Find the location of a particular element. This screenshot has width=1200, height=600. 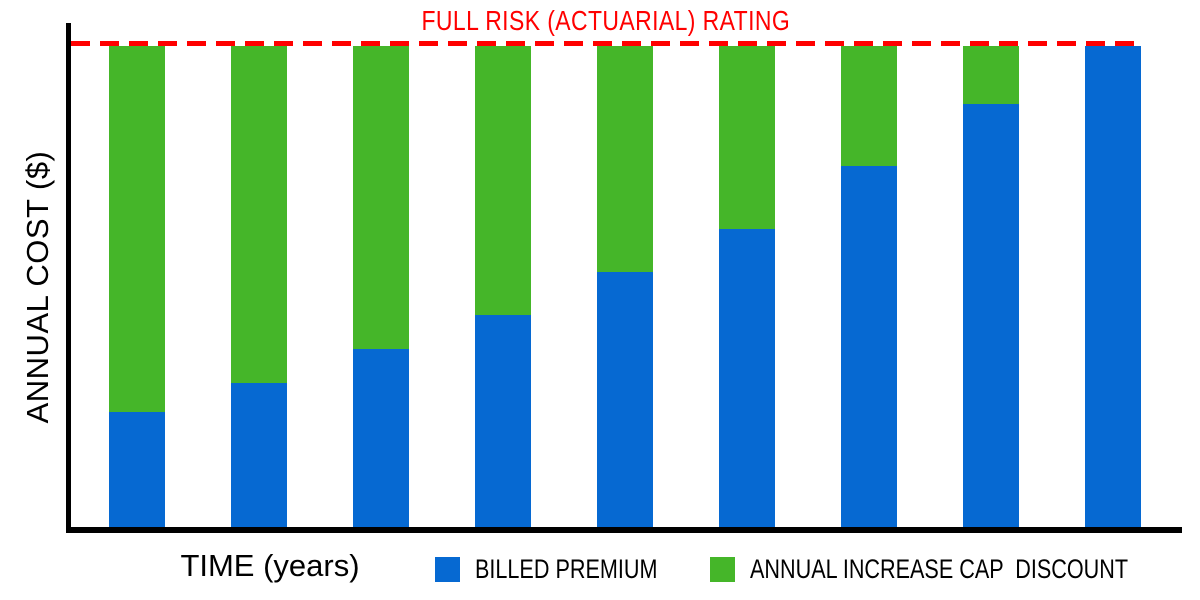

y-axis-label: ANNUAL COST ($) is located at coordinates (37, 287).